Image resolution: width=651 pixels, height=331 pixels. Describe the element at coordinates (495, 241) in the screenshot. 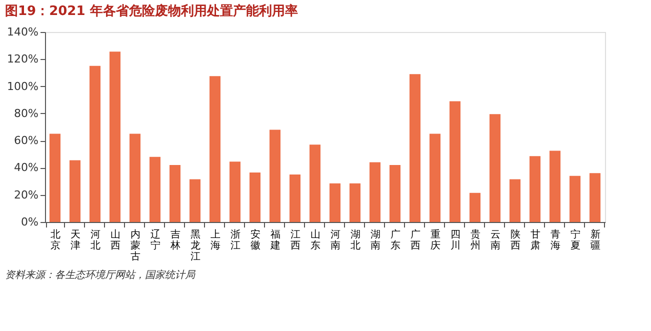

I see `x-tick-label: 云南` at that location.